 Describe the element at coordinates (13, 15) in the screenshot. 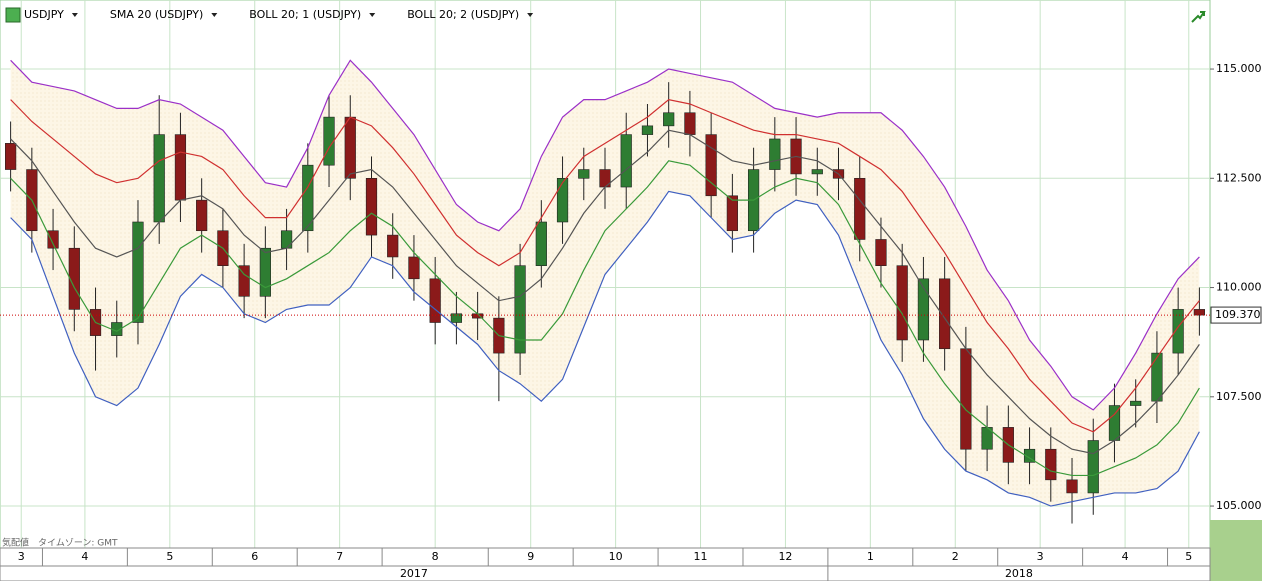

I see `legend-swatch` at that location.